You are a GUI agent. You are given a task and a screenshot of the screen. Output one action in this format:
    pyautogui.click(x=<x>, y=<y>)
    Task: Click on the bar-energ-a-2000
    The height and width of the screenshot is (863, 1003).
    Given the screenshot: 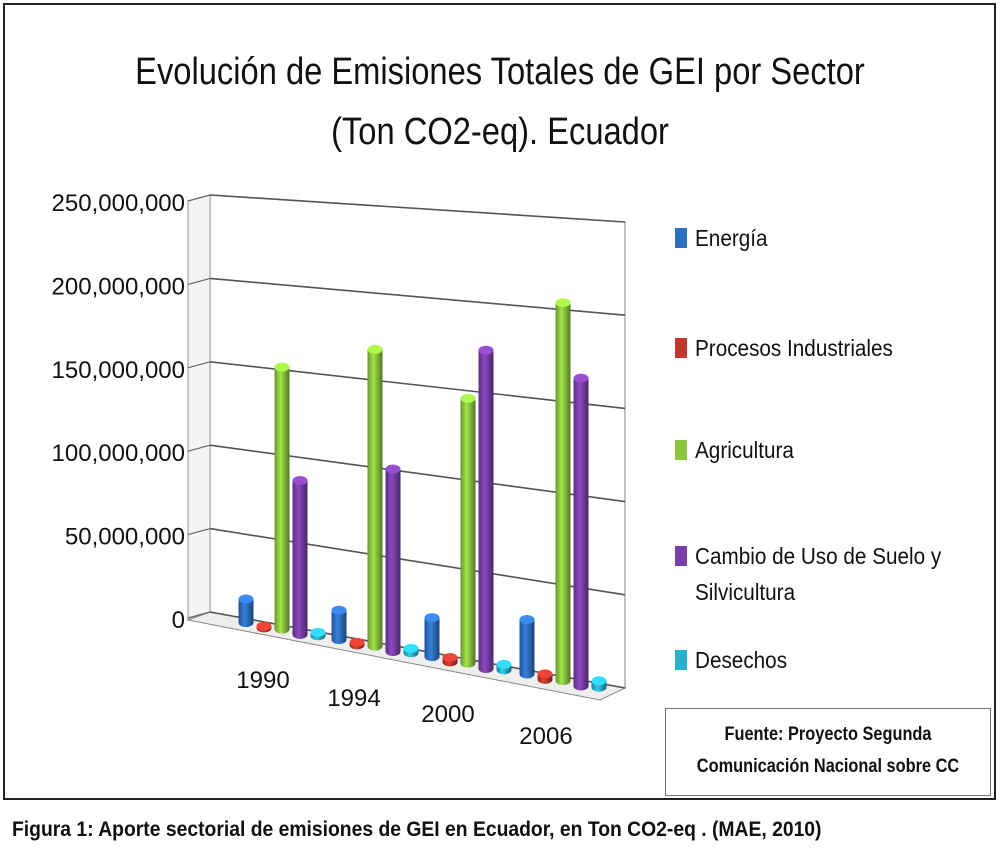 What is the action you would take?
    pyautogui.click(x=432, y=637)
    